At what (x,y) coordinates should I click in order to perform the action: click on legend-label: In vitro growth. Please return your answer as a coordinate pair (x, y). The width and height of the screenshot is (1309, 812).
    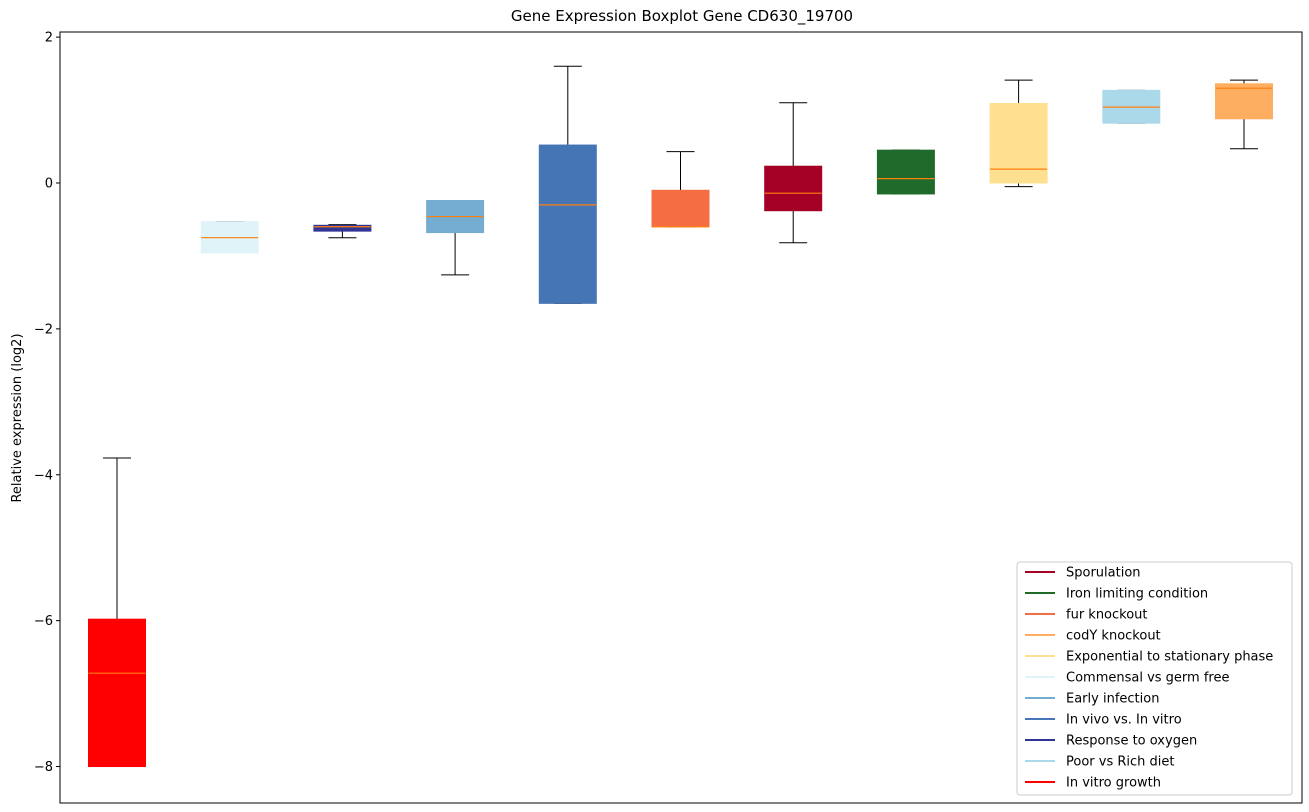
    Looking at the image, I should click on (1113, 783).